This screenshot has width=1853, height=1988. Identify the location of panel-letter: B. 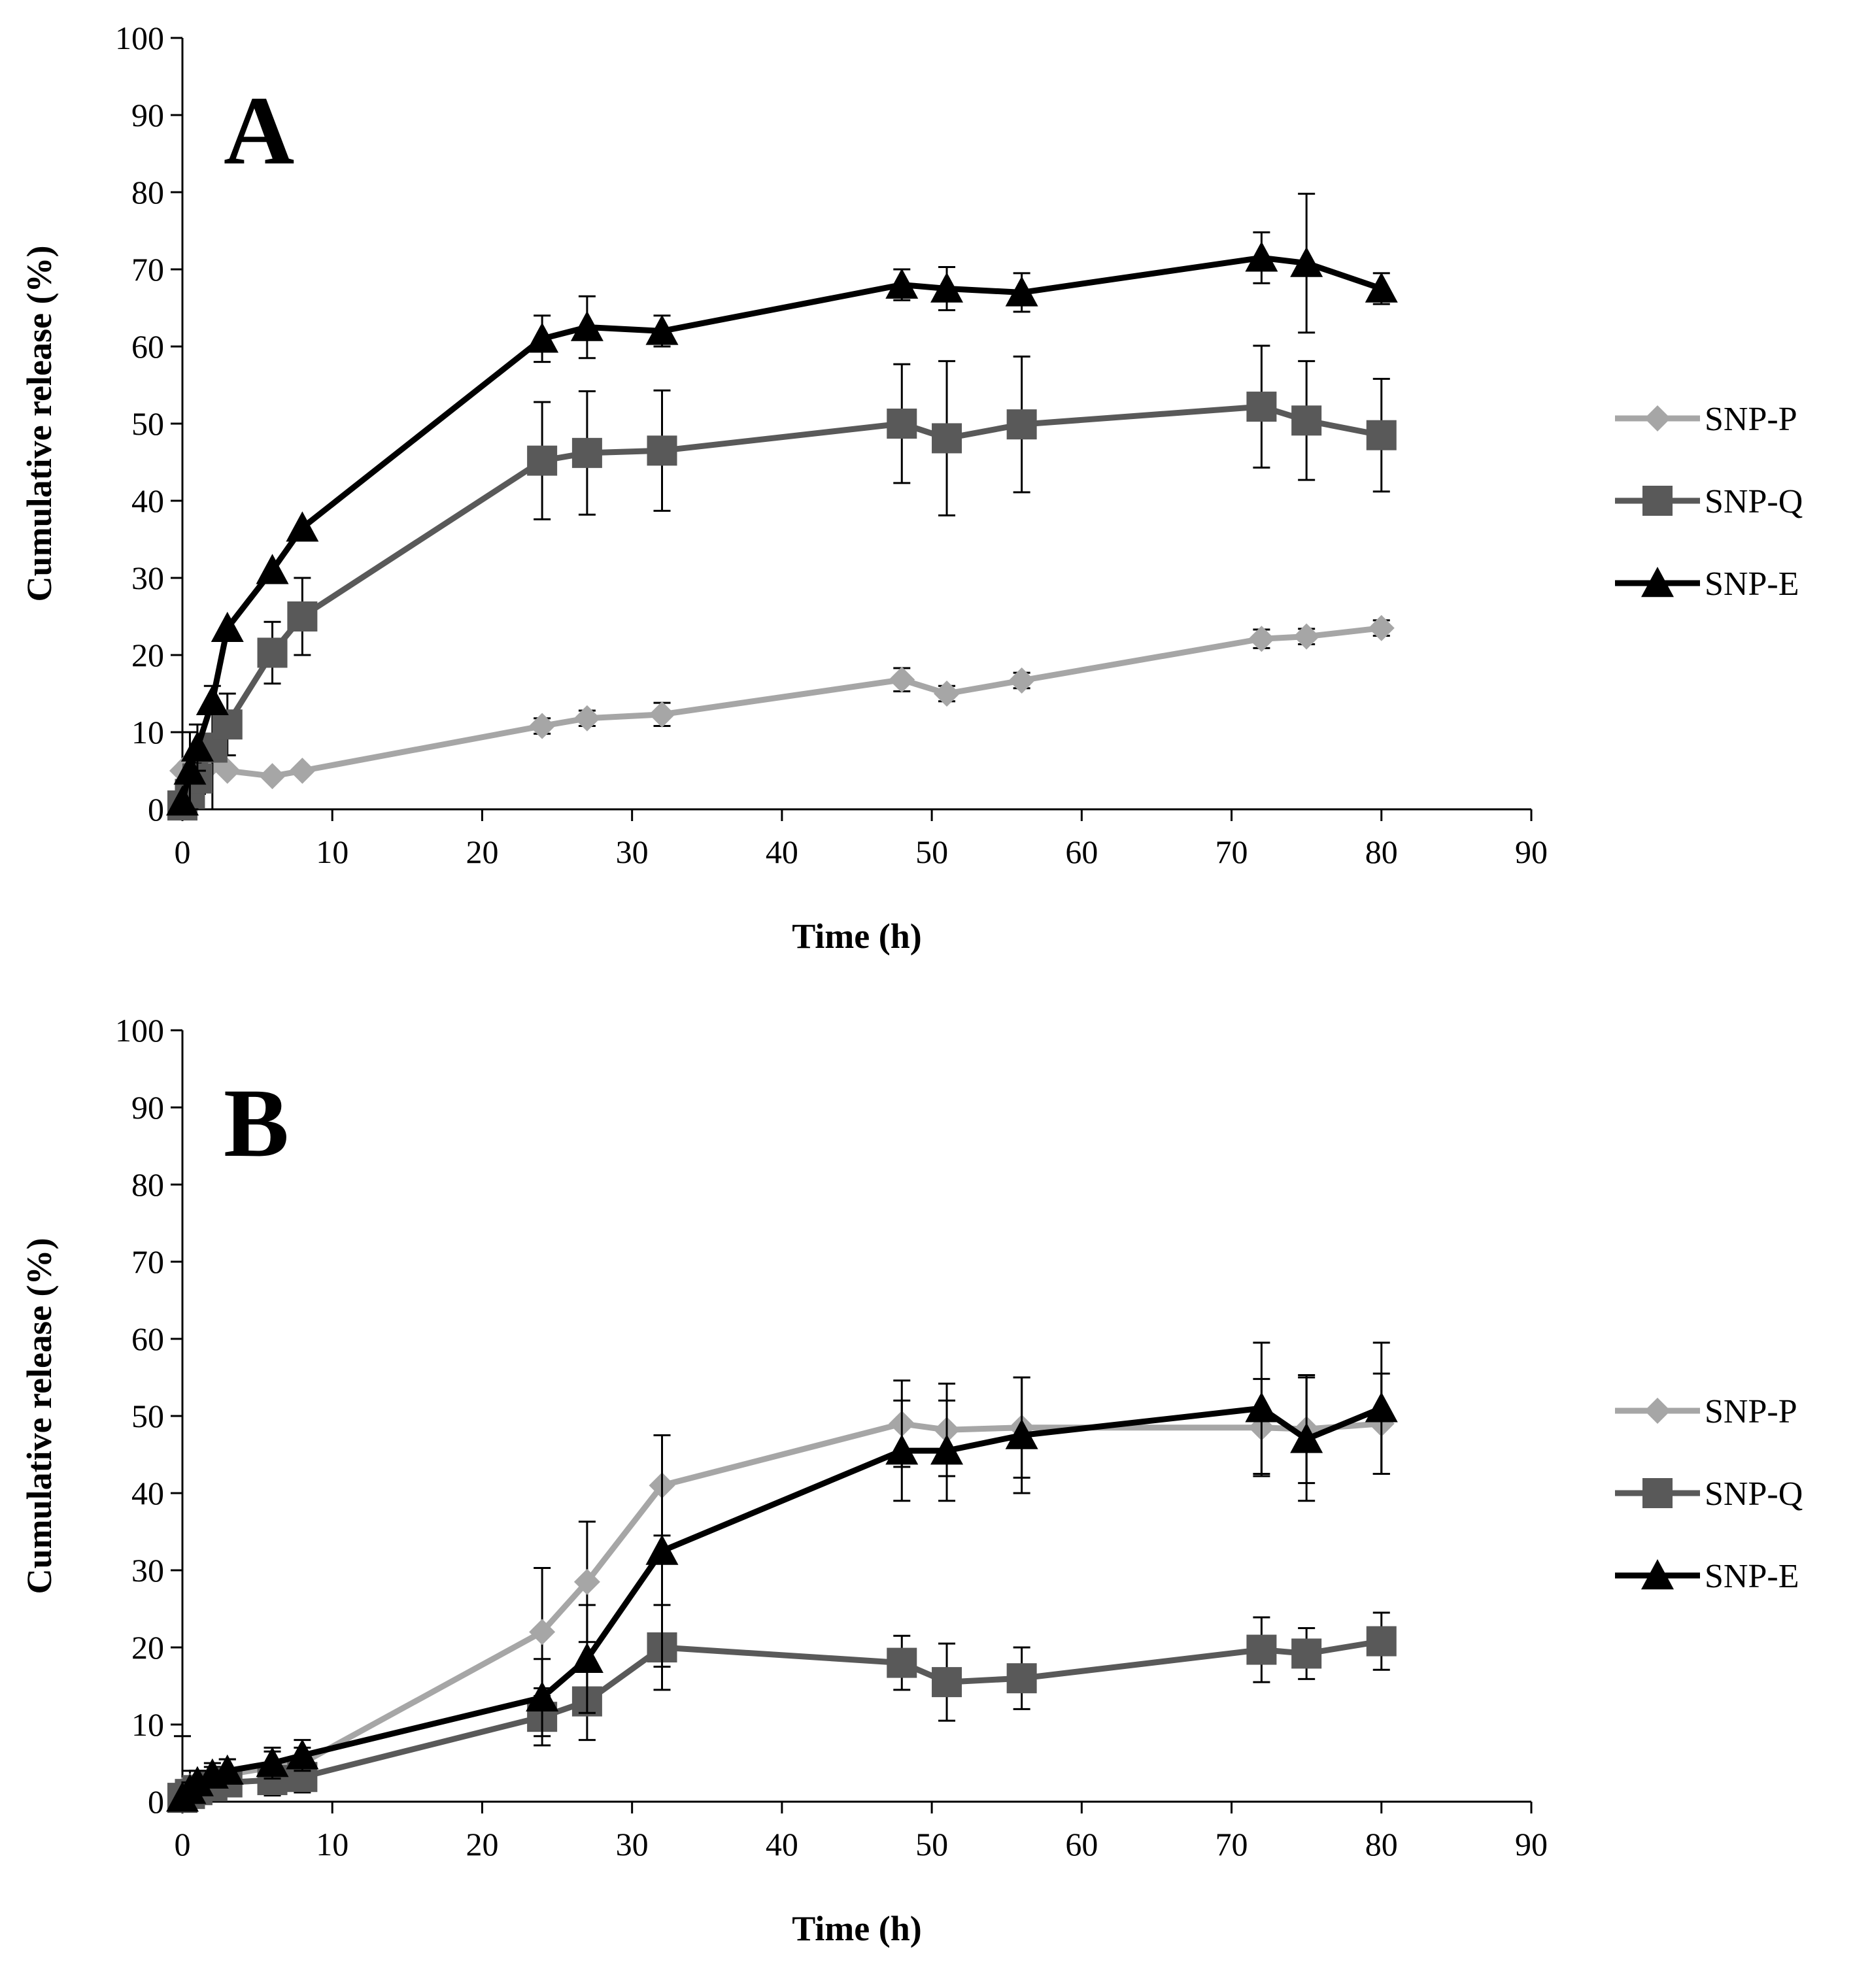
(256, 1123).